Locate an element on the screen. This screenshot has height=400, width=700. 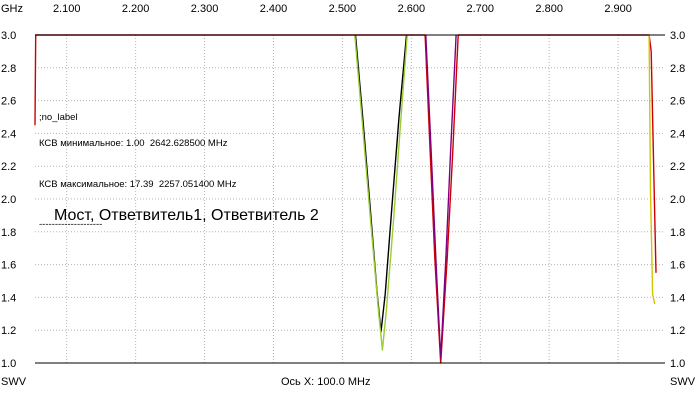
y-tick-label-right: 1.6 is located at coordinates (677, 266).